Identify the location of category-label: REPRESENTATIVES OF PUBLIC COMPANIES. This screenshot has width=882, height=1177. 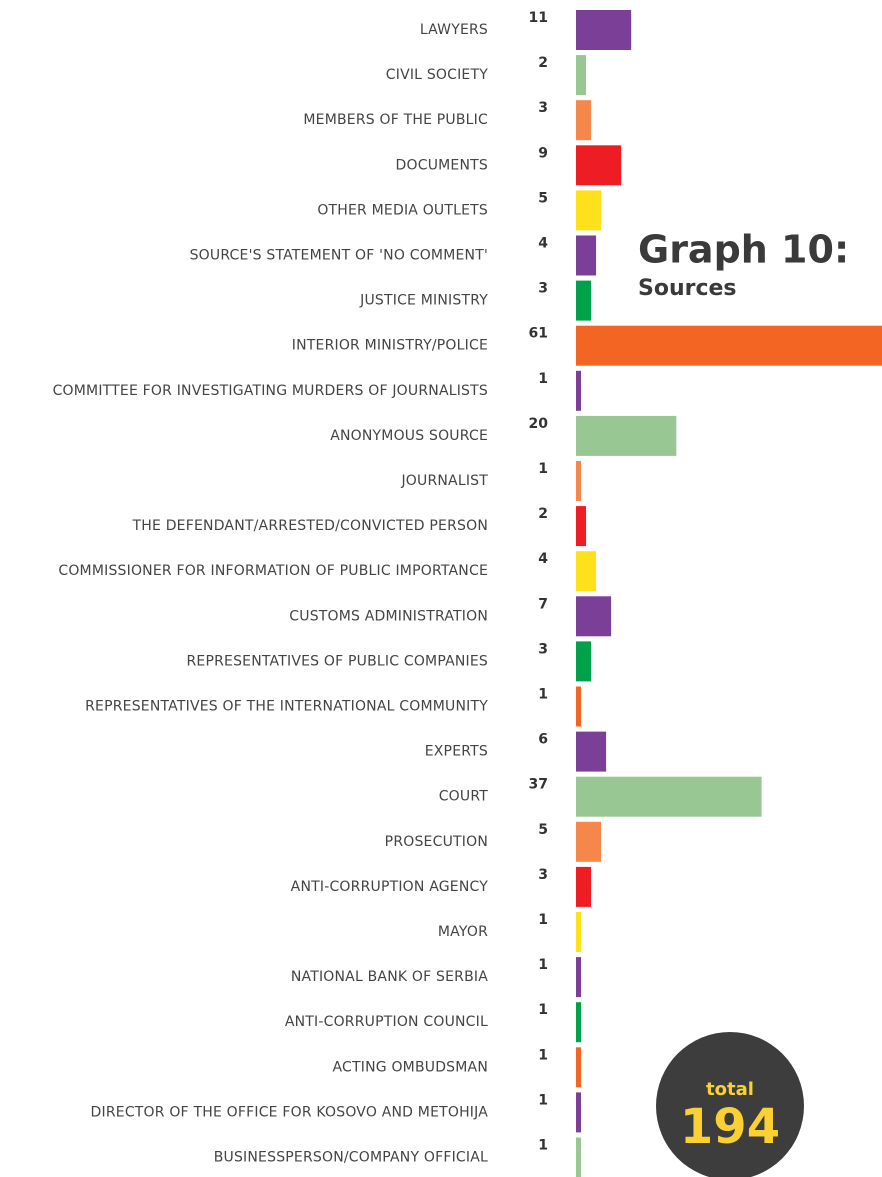
(338, 661).